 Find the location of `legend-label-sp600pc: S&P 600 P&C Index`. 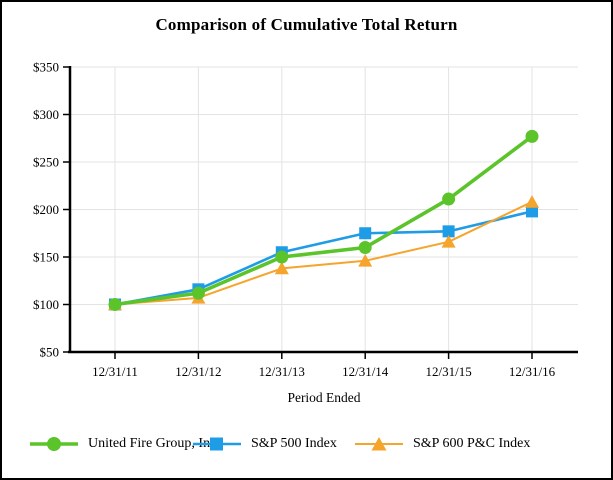

legend-label-sp600pc: S&P 600 P&C Index is located at coordinates (472, 443).